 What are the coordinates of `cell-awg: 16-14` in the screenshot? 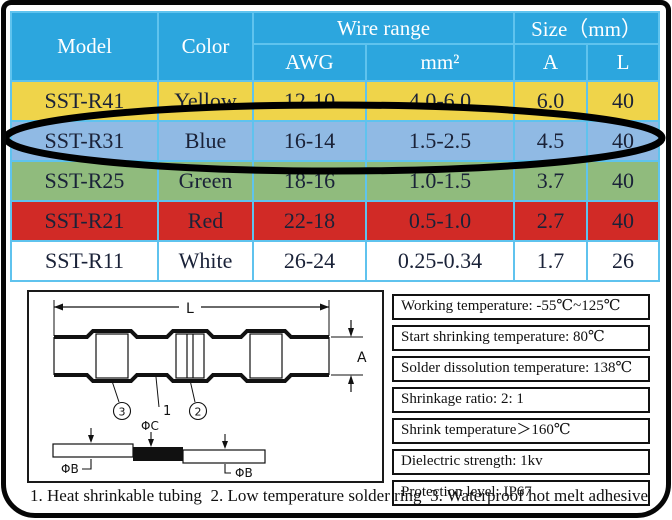 It's located at (309, 141).